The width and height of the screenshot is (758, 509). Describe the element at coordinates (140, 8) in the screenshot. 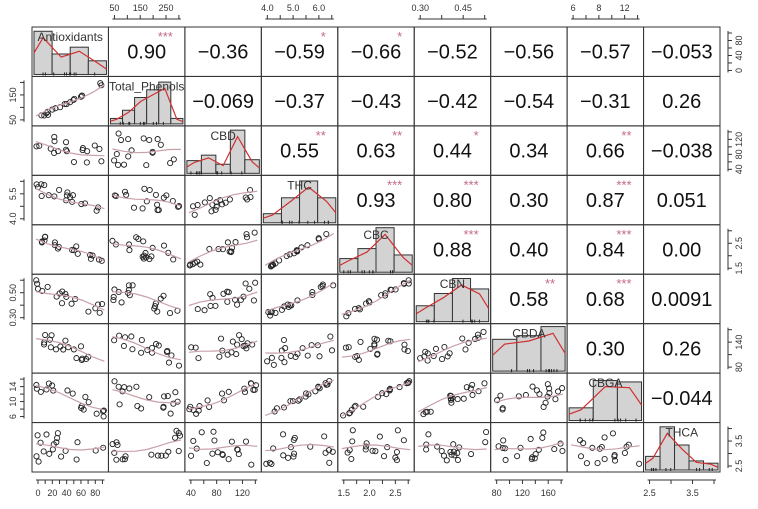

I see `tick-label: 150` at that location.